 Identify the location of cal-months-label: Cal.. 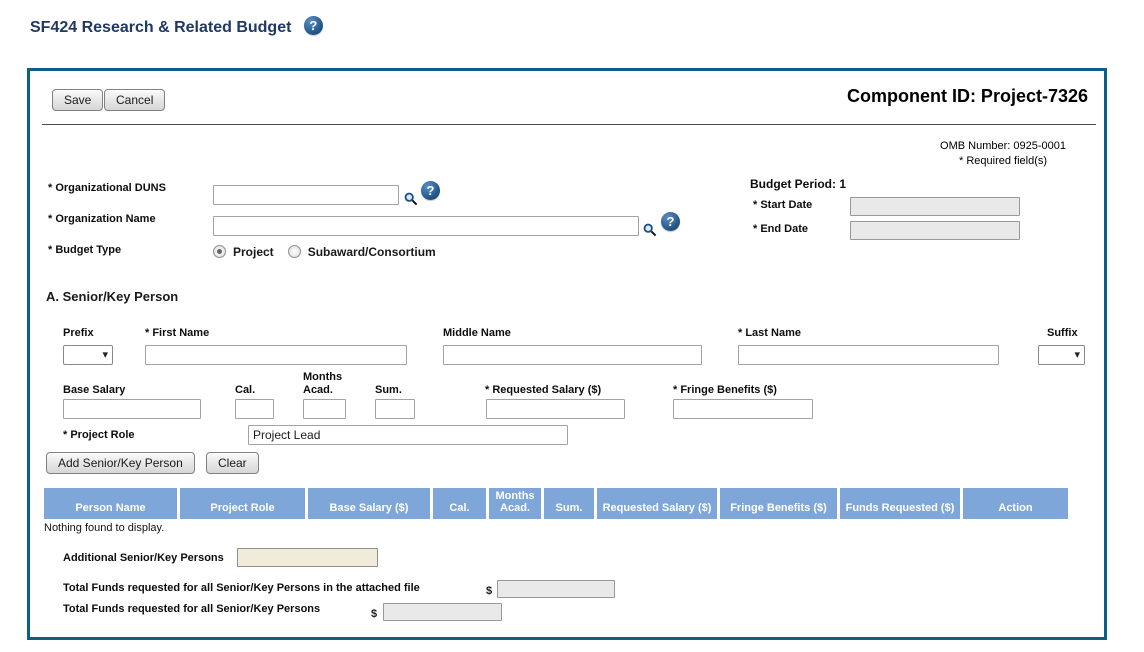
(245, 390).